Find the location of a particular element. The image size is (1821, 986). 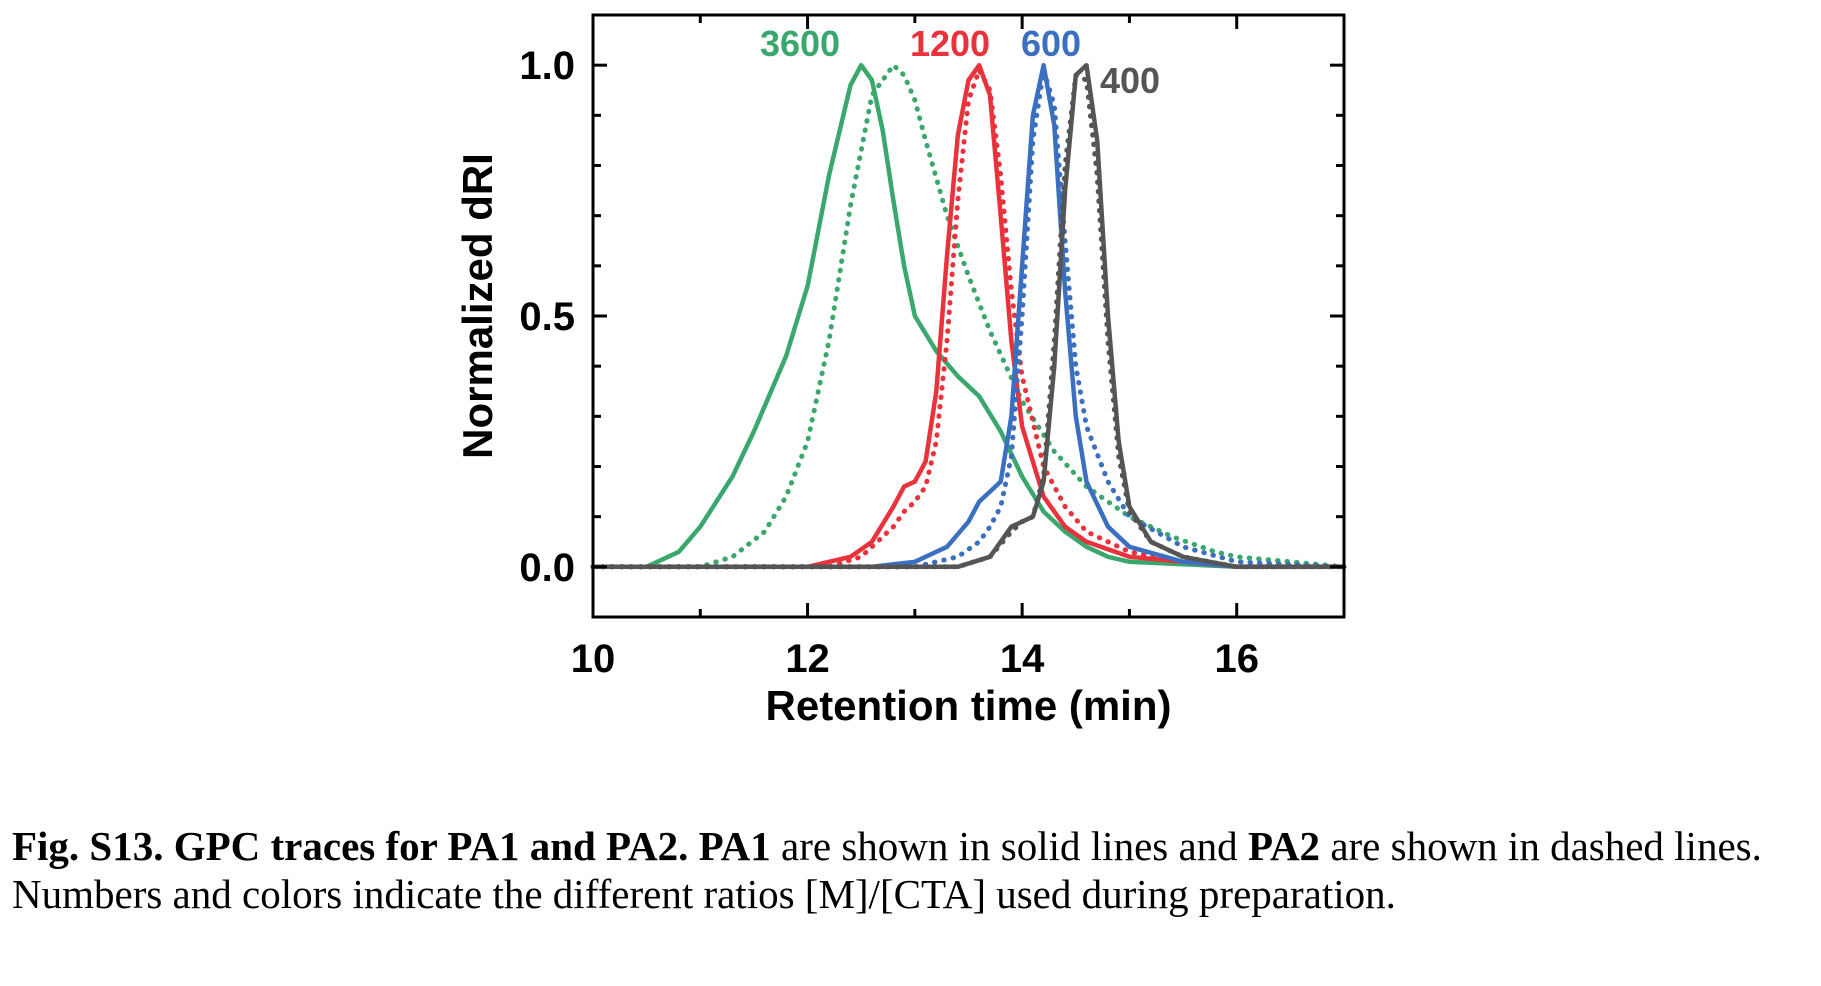

caption-label: Fig. S13. GPC traces for PA1 and PA2. is located at coordinates (350, 846).